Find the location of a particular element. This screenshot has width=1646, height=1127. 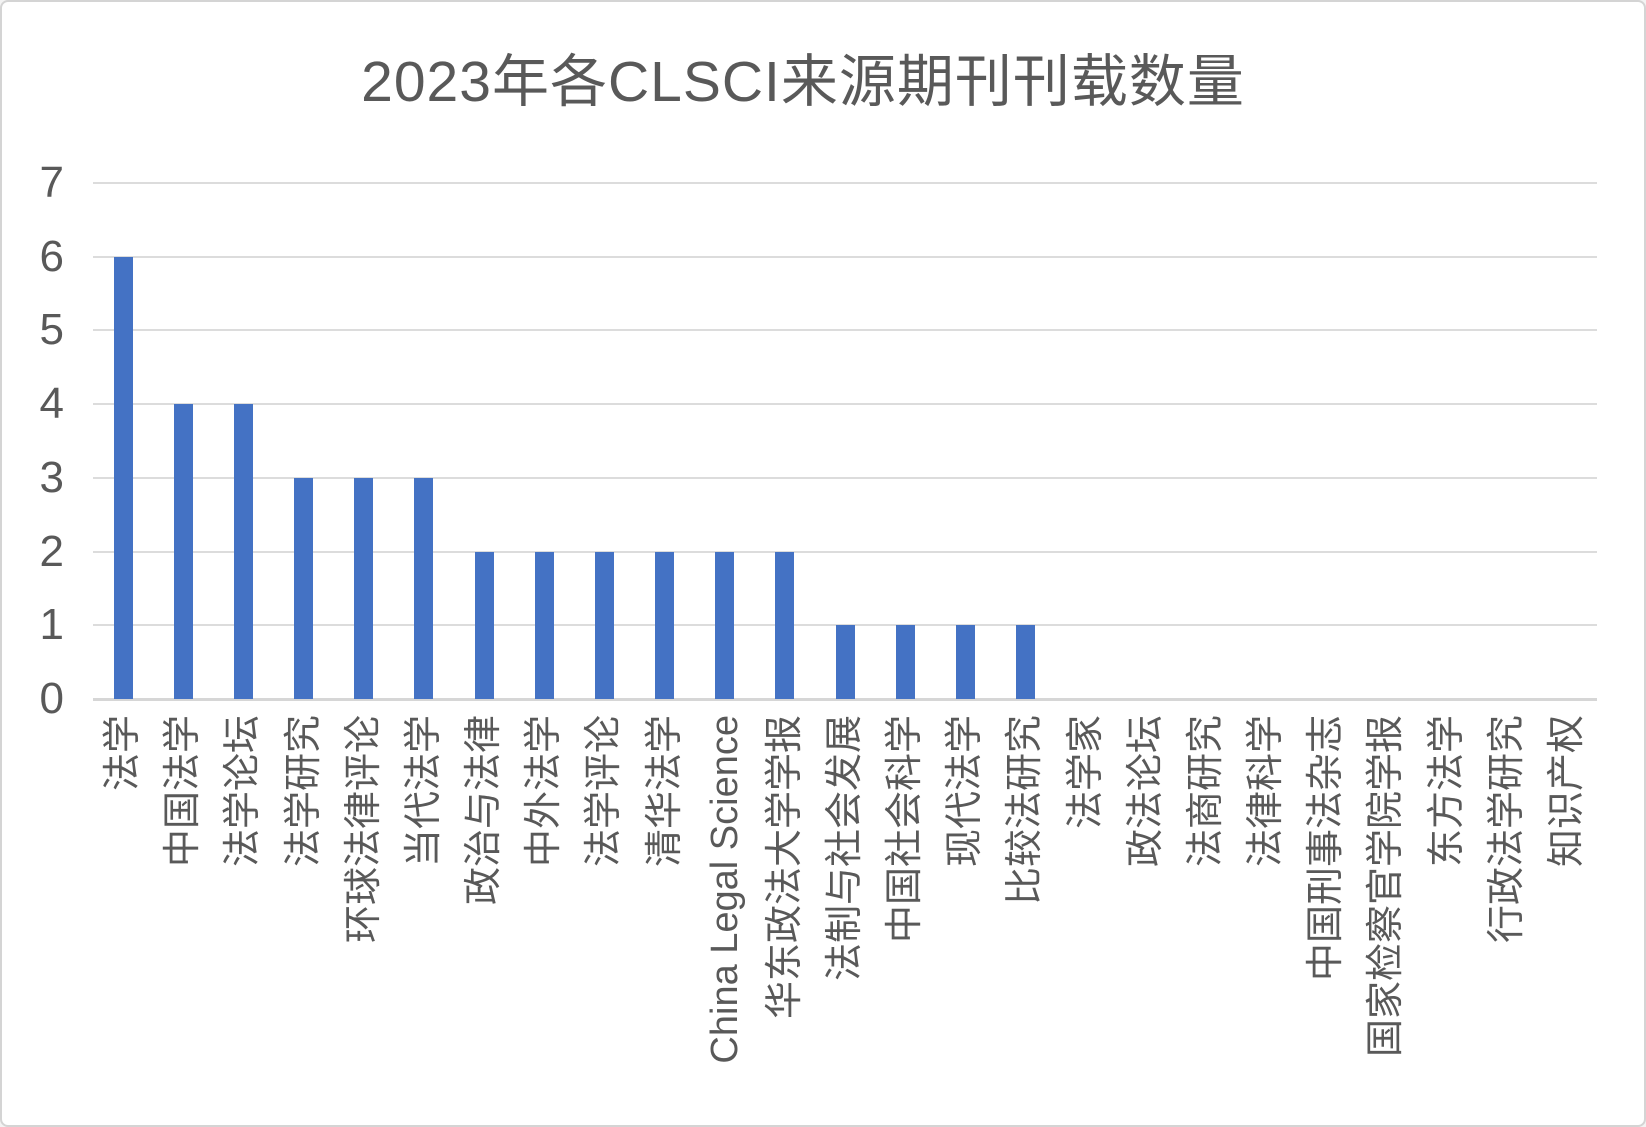

x-category-label: 国家检察官学院学报 is located at coordinates (1386, 886).